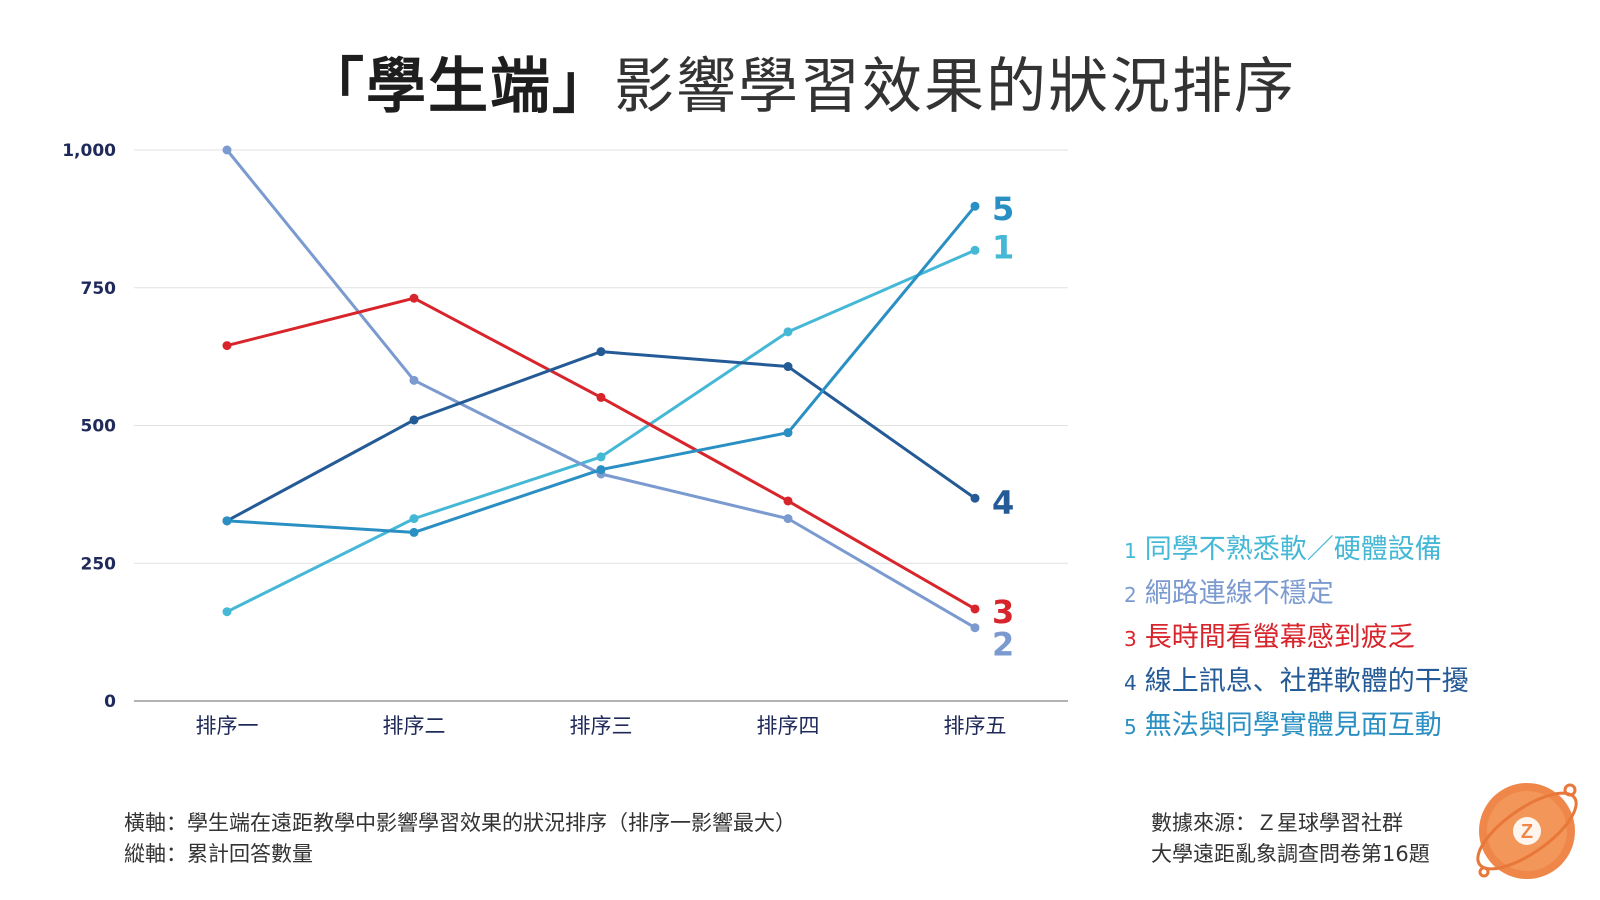 The height and width of the screenshot is (900, 1600). Describe the element at coordinates (1130, 595) in the screenshot. I see `legend-number: 2` at that location.